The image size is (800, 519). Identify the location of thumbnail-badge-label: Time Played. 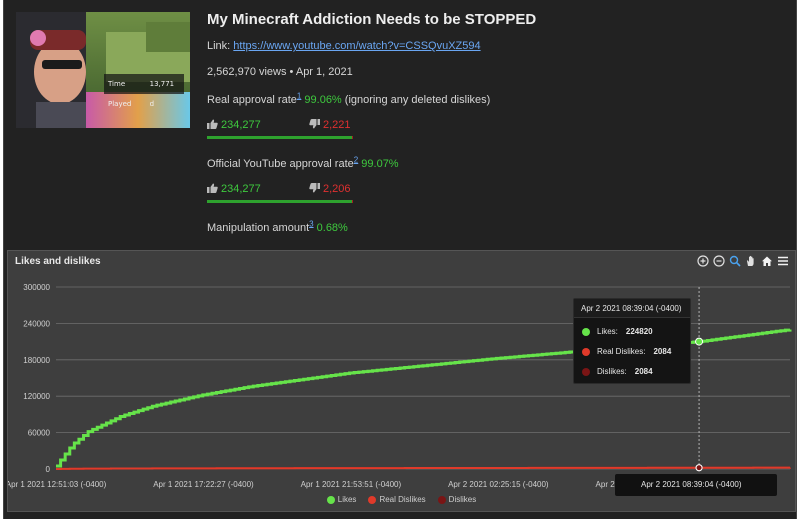
(120, 94).